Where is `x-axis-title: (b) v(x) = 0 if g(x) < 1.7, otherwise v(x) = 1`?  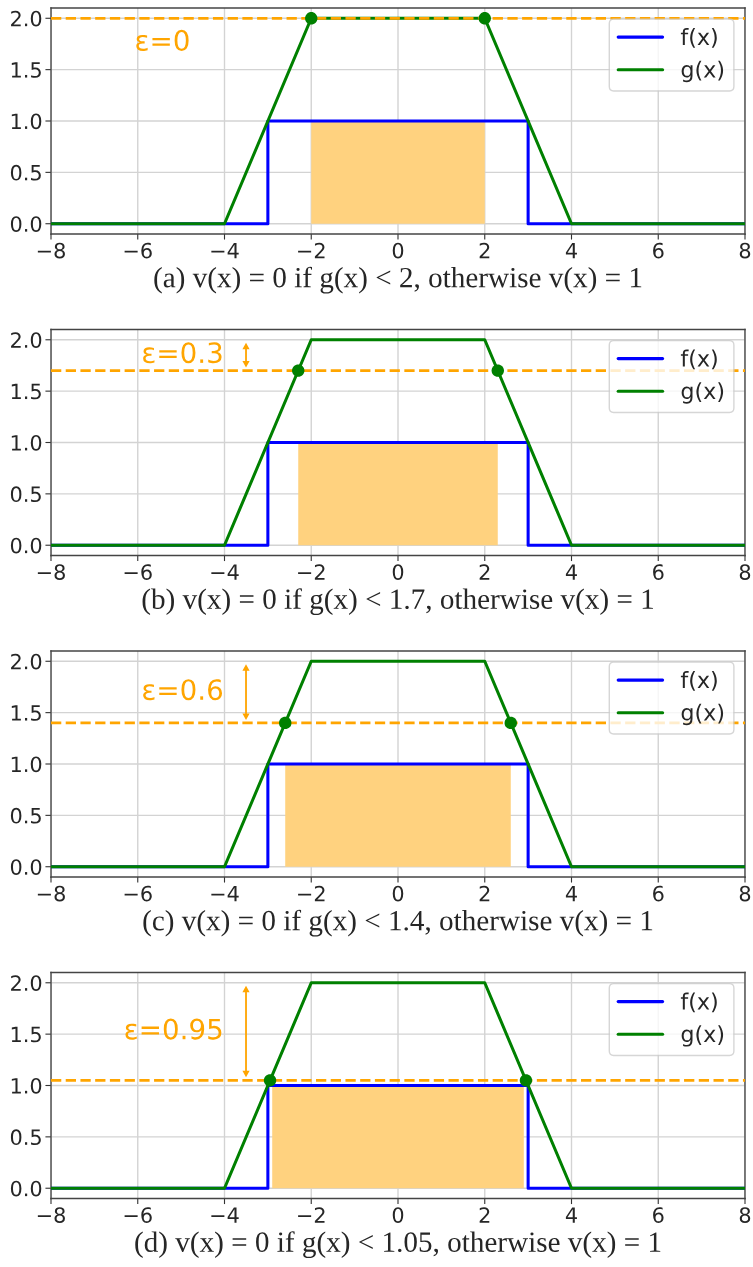 x-axis-title: (b) v(x) = 0 if g(x) < 1.7, otherwise v(x) = 1 is located at coordinates (397, 601).